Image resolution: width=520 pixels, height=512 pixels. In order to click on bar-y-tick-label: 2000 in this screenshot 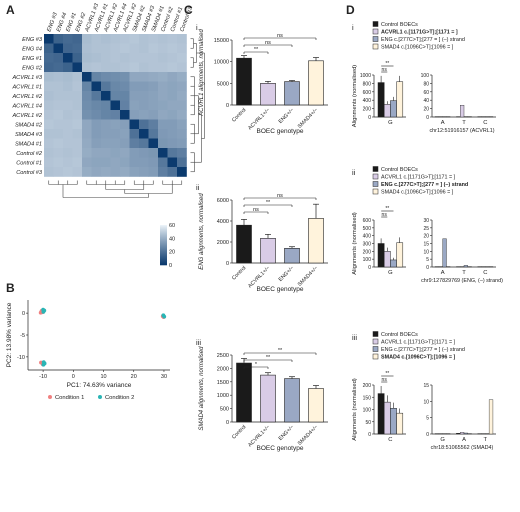, I will do `click(223, 243)`.